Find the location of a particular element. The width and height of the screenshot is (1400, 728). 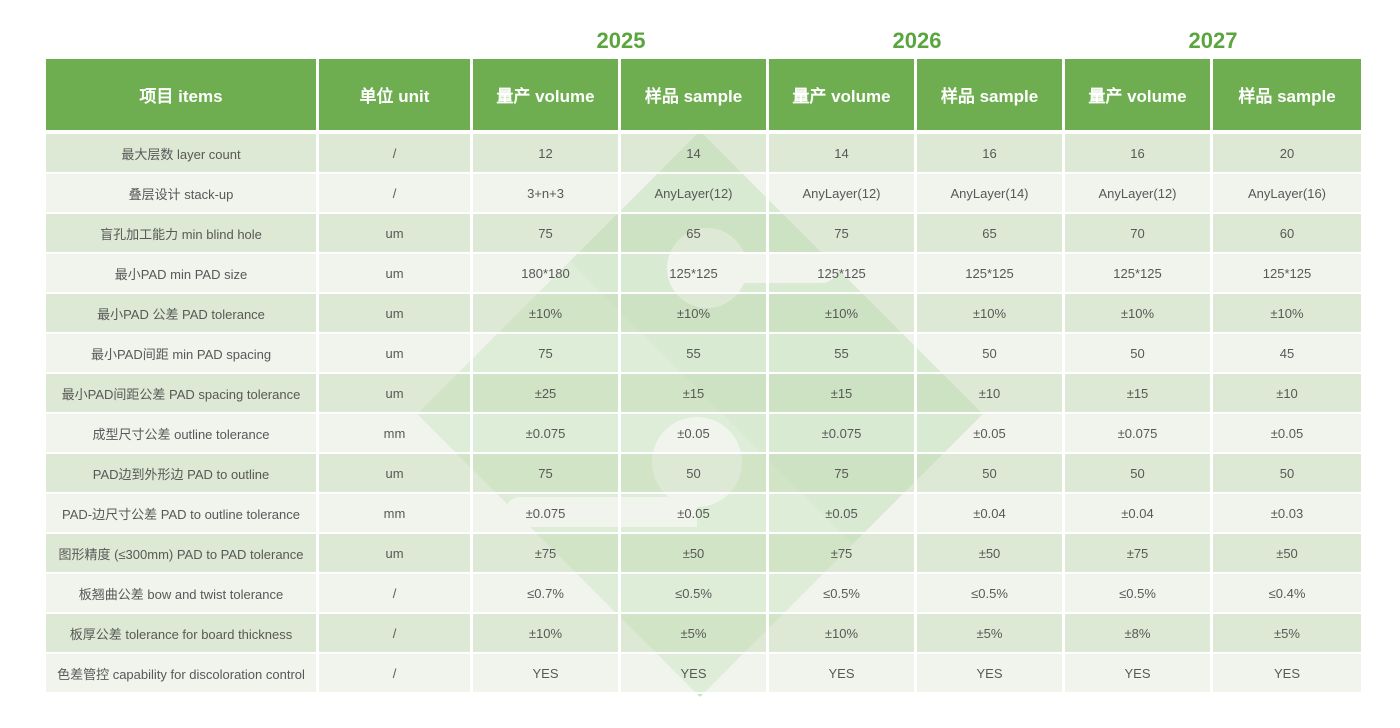

year-label-2026: 2026 is located at coordinates (917, 40).